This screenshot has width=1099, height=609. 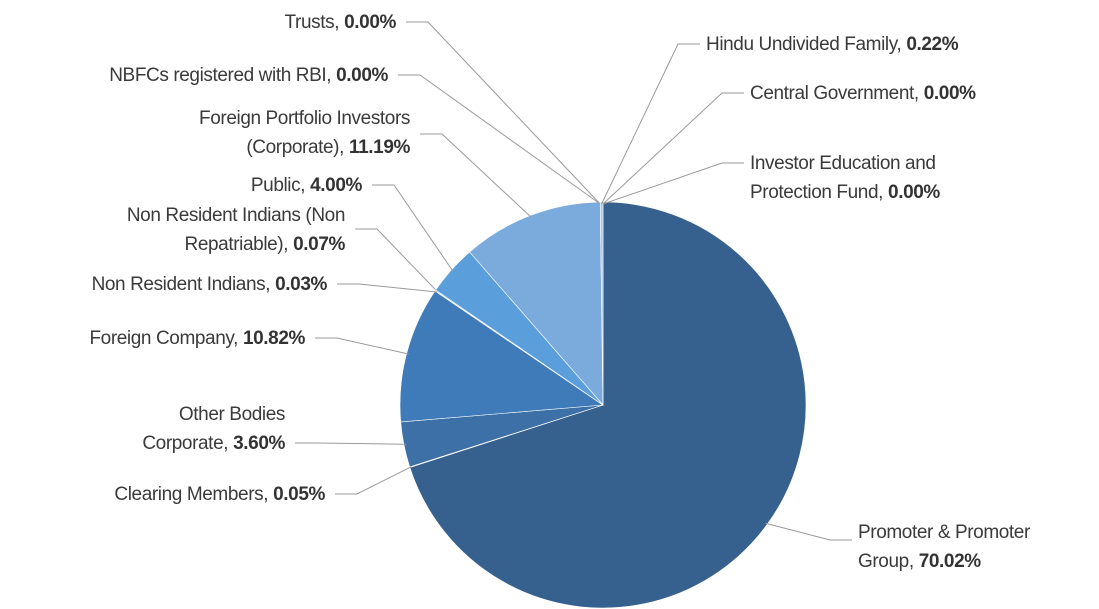 I want to click on value-label: 0.05%, so click(x=299, y=494).